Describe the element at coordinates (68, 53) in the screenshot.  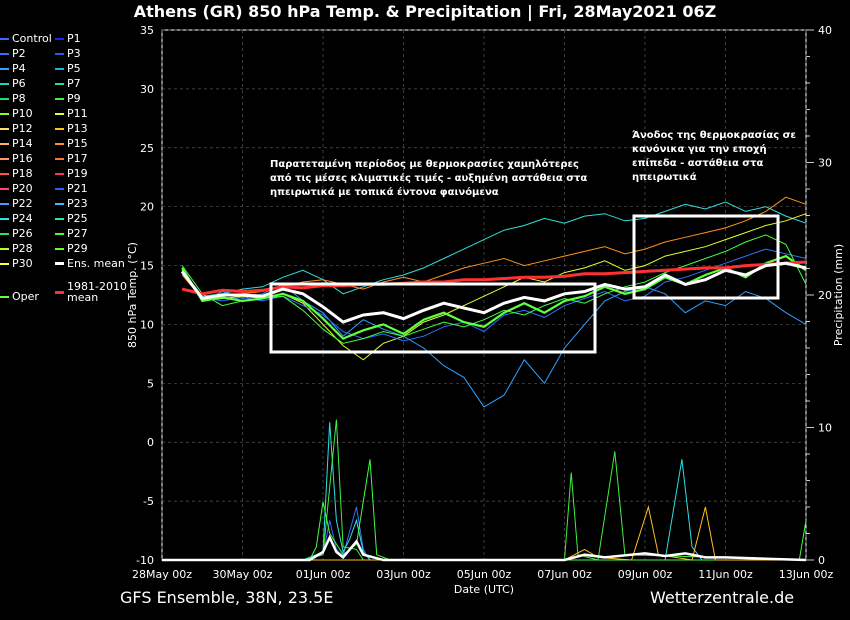
I see `legend-item: P3` at that location.